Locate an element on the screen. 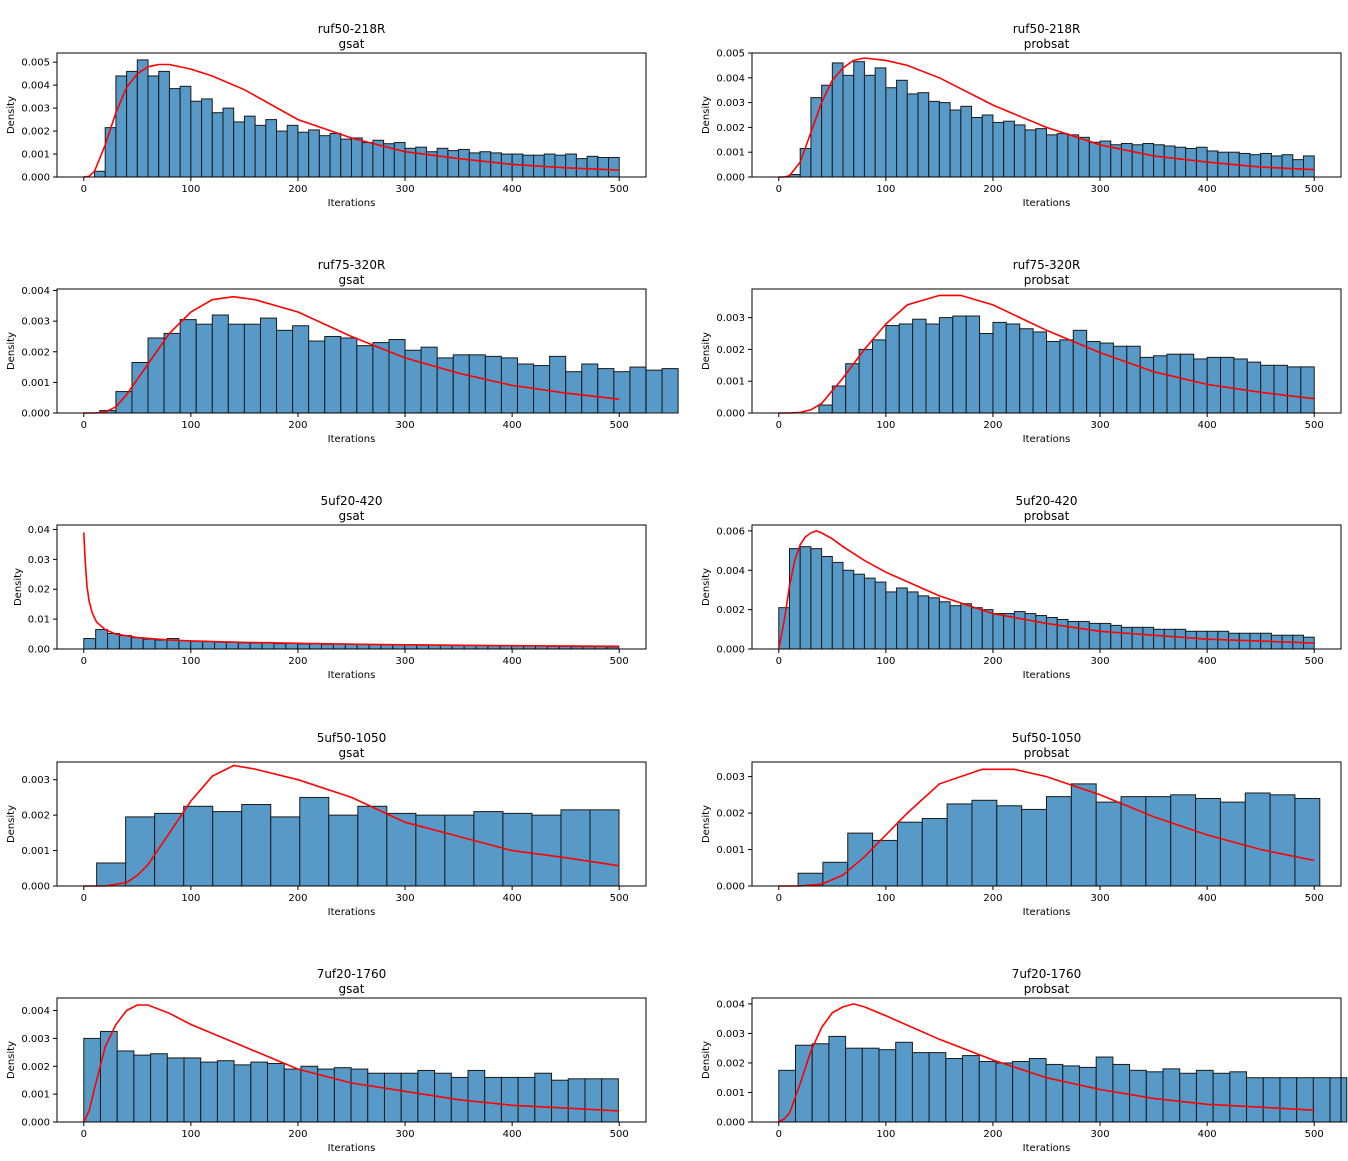 The width and height of the screenshot is (1348, 1161). chart-subtitle: gsat is located at coordinates (352, 280).